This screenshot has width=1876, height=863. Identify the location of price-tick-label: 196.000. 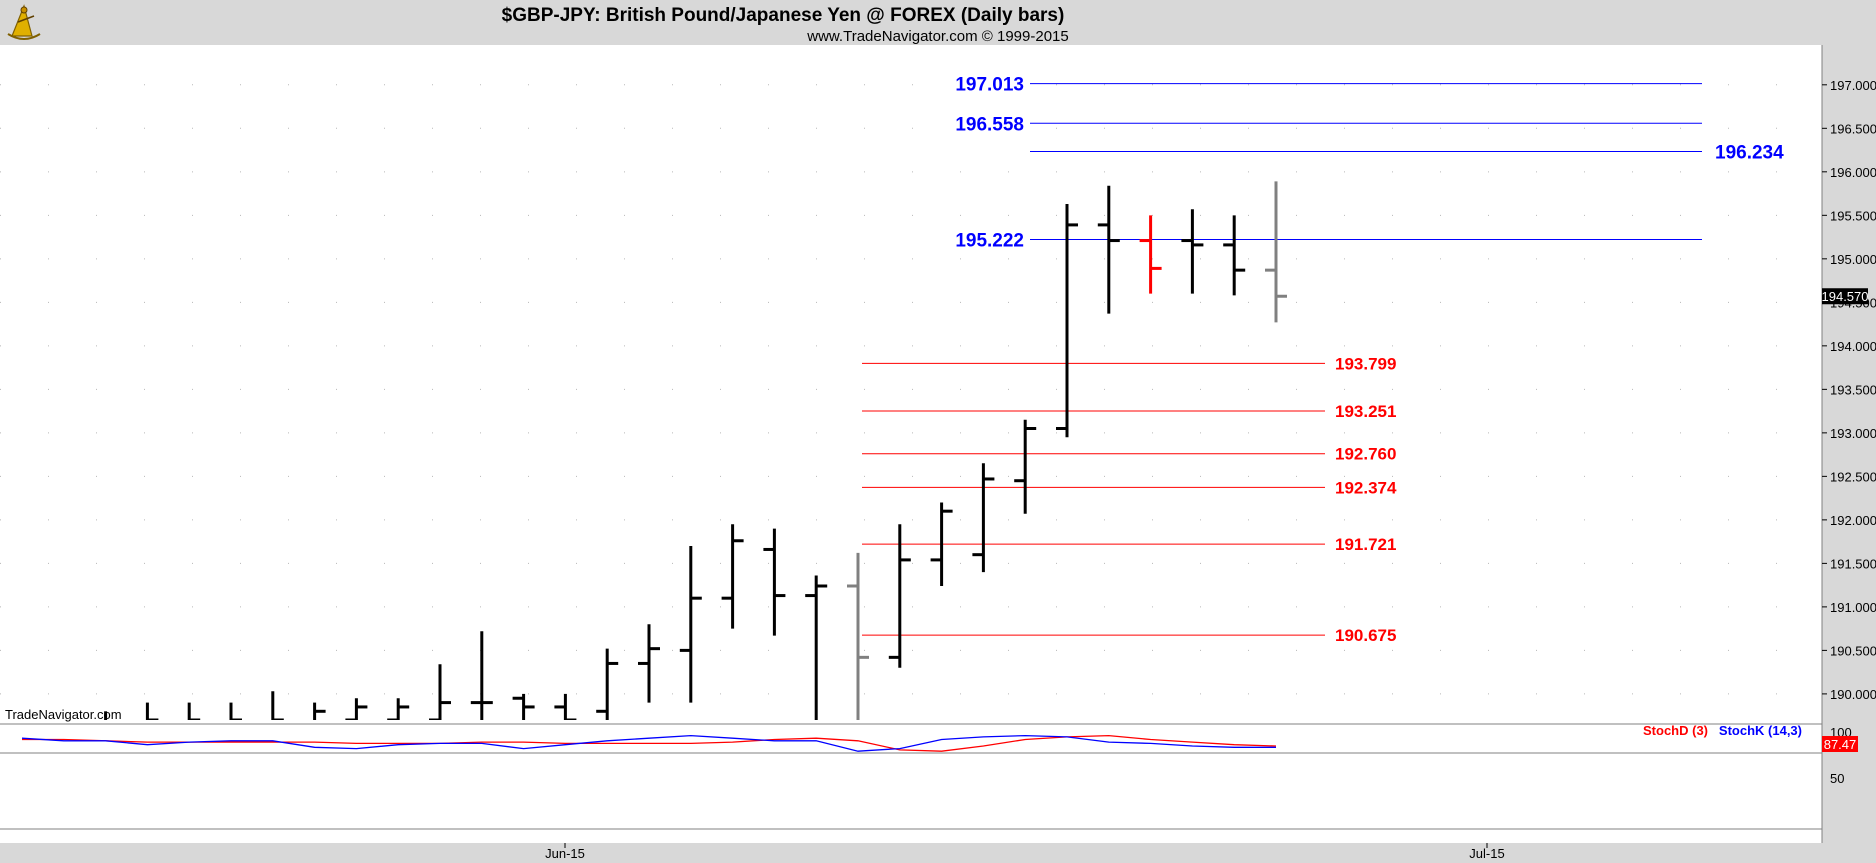
(1853, 172).